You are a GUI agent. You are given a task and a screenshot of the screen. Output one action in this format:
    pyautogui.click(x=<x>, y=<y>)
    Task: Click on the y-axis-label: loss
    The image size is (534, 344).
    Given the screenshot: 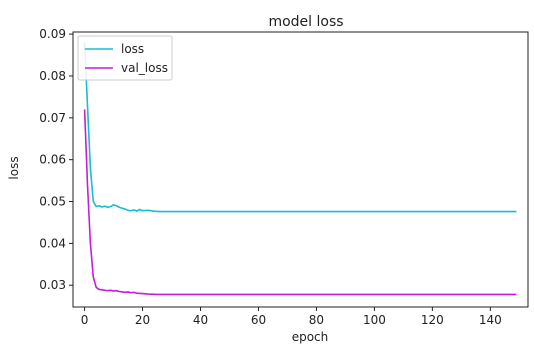 What is the action you would take?
    pyautogui.click(x=14, y=167)
    